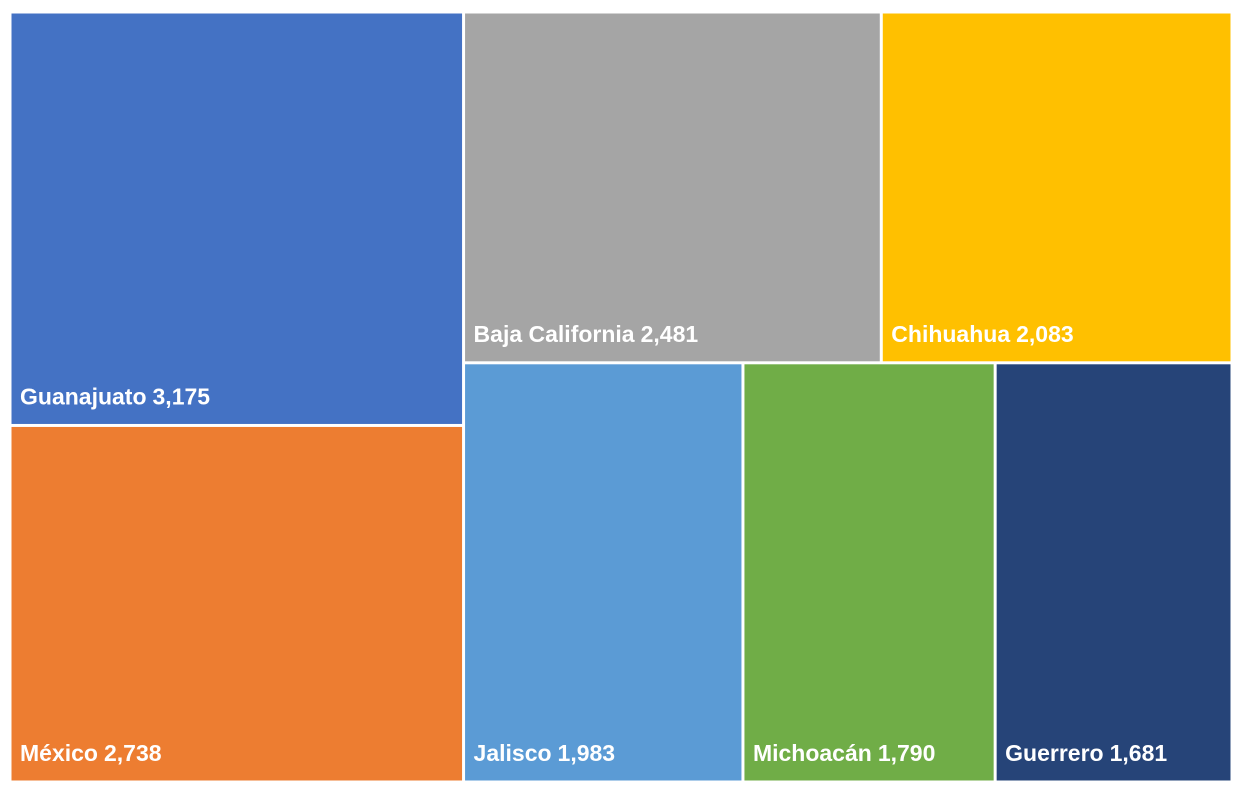 The width and height of the screenshot is (1240, 796). I want to click on value-label: 2,481, so click(670, 334).